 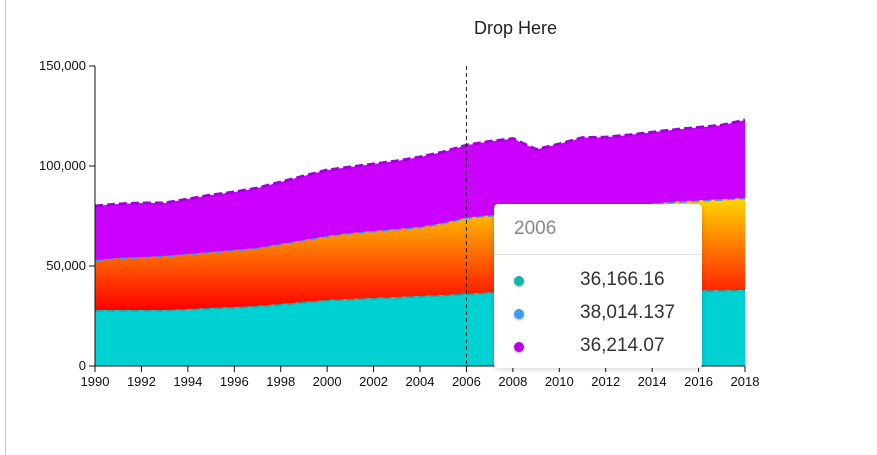 What do you see at coordinates (622, 279) in the screenshot?
I see `tooltip-value-1: 36,166.16` at bounding box center [622, 279].